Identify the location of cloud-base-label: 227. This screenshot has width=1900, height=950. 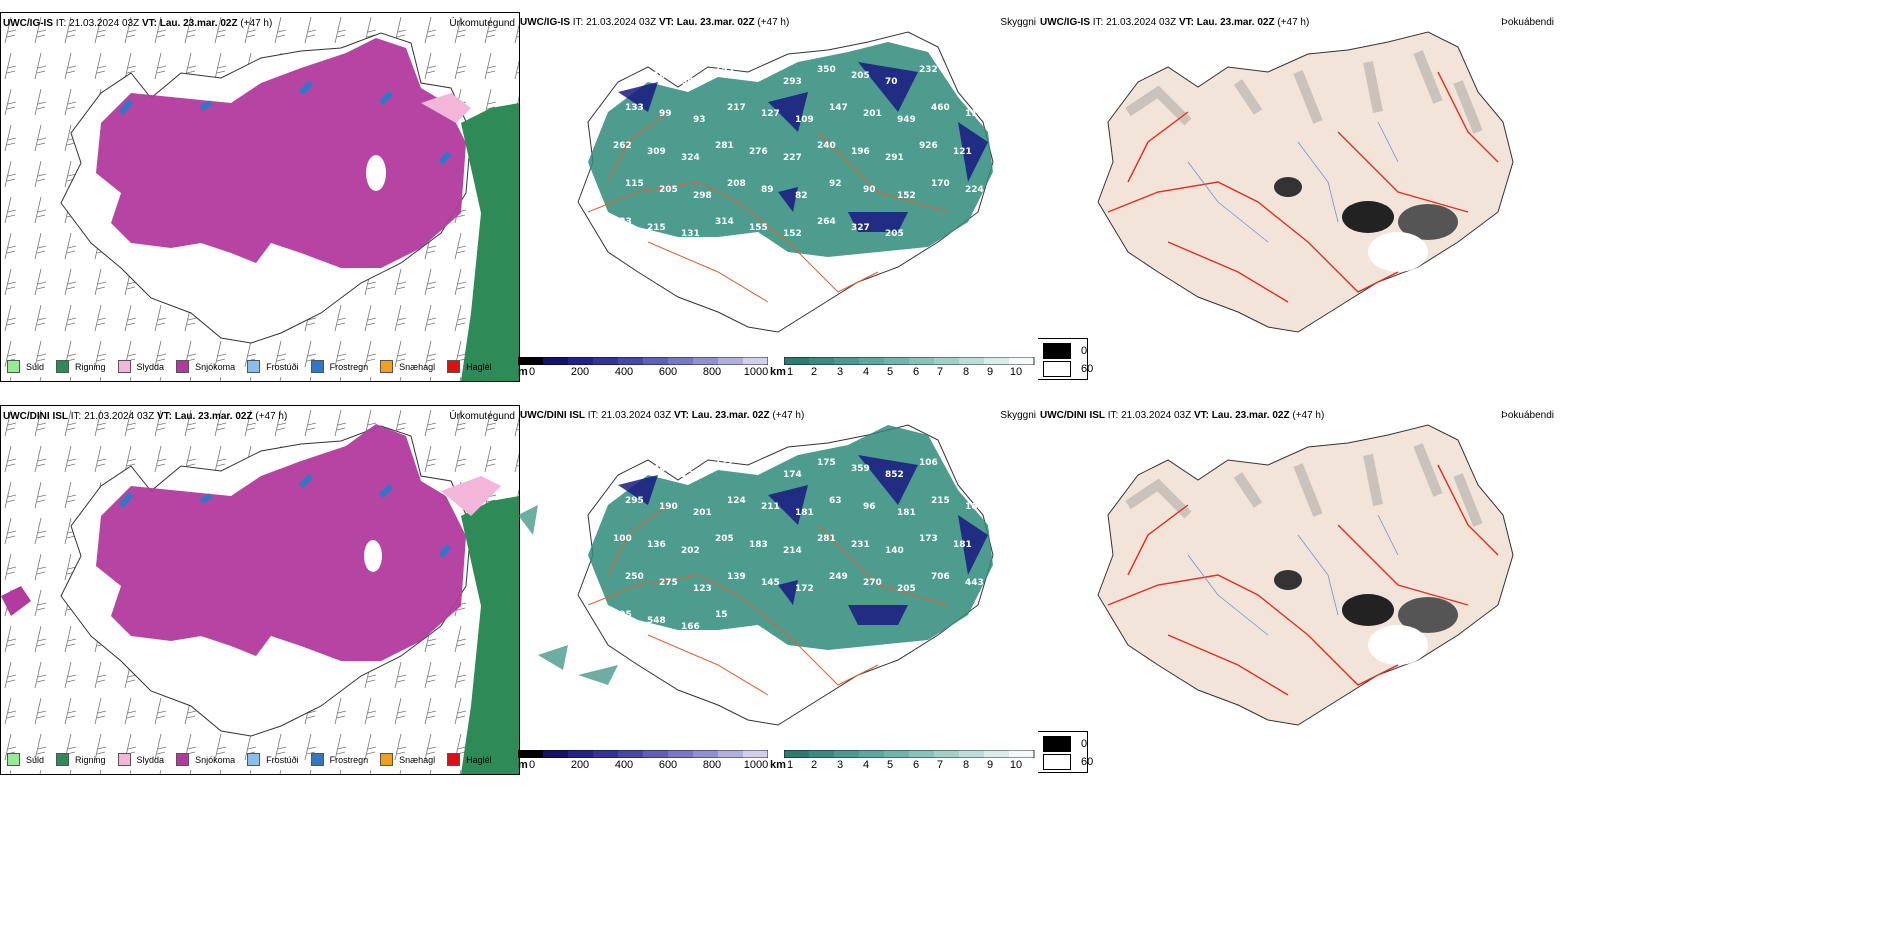
(792, 158).